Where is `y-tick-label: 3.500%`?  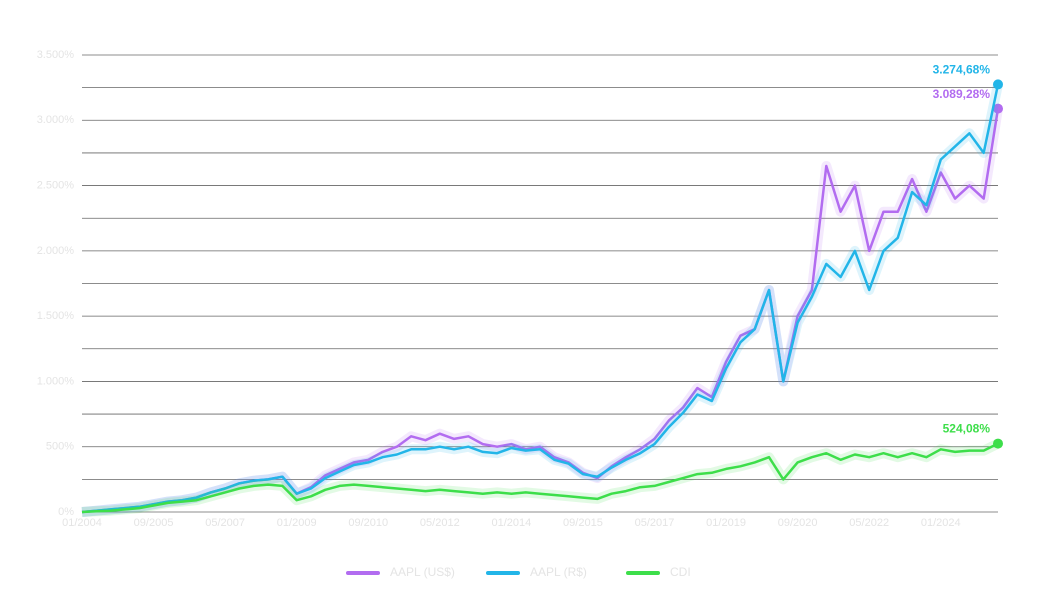 y-tick-label: 3.500% is located at coordinates (56, 55).